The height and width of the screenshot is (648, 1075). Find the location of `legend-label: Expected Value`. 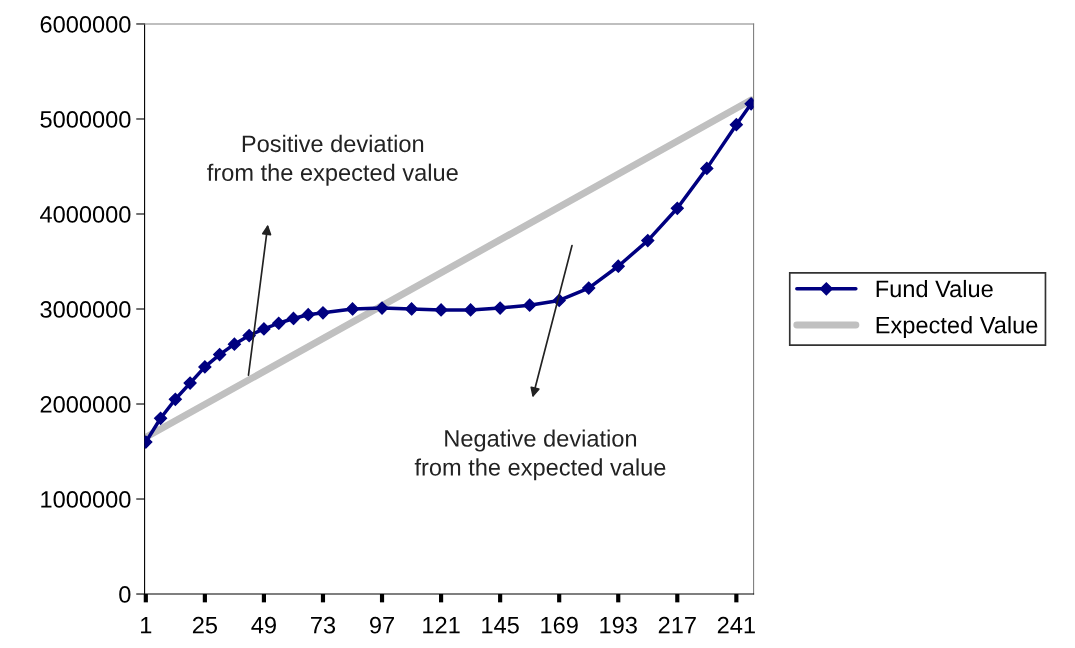

legend-label: Expected Value is located at coordinates (957, 327).